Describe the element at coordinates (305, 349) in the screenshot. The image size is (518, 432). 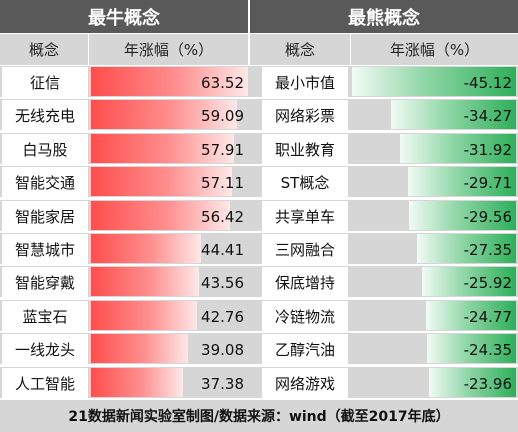
I see `bear-concept-label: 乙醇汽油` at that location.